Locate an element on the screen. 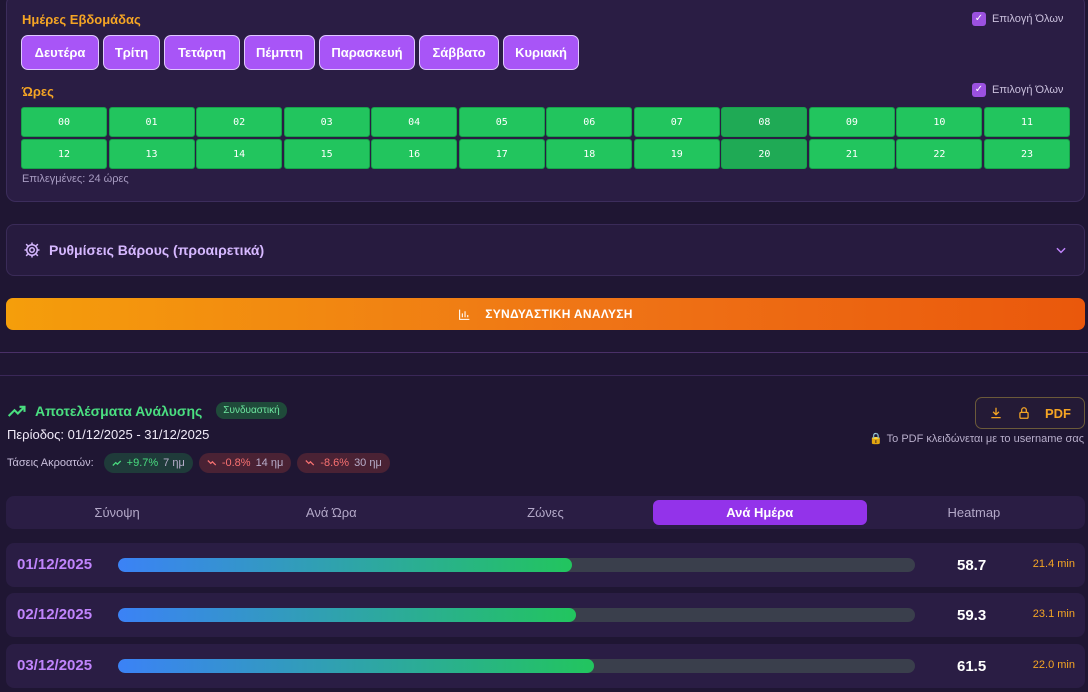  hour-button: 12 is located at coordinates (64, 154).